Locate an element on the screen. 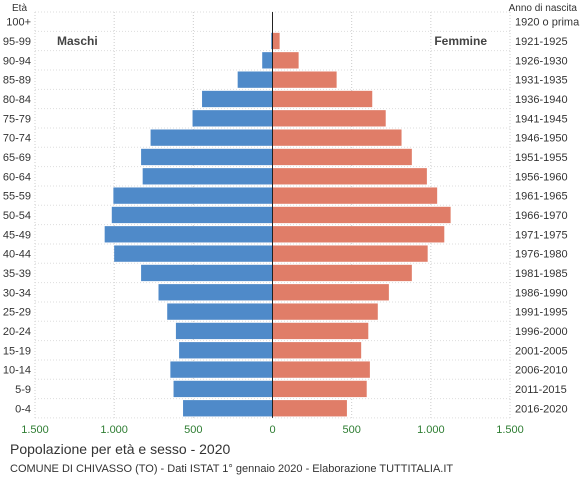 This screenshot has width=580, height=480. age-axis-title: Età is located at coordinates (19, 8).